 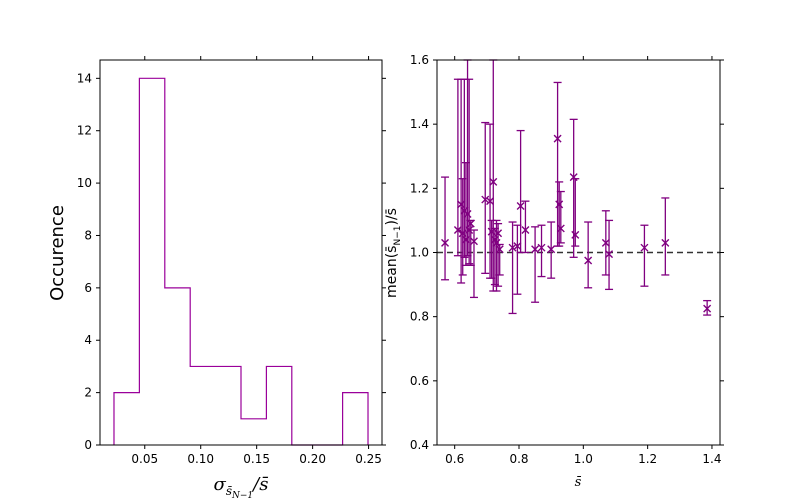 I want to click on histogram-x-label: σs̄N−1/s̄, so click(x=241, y=487).